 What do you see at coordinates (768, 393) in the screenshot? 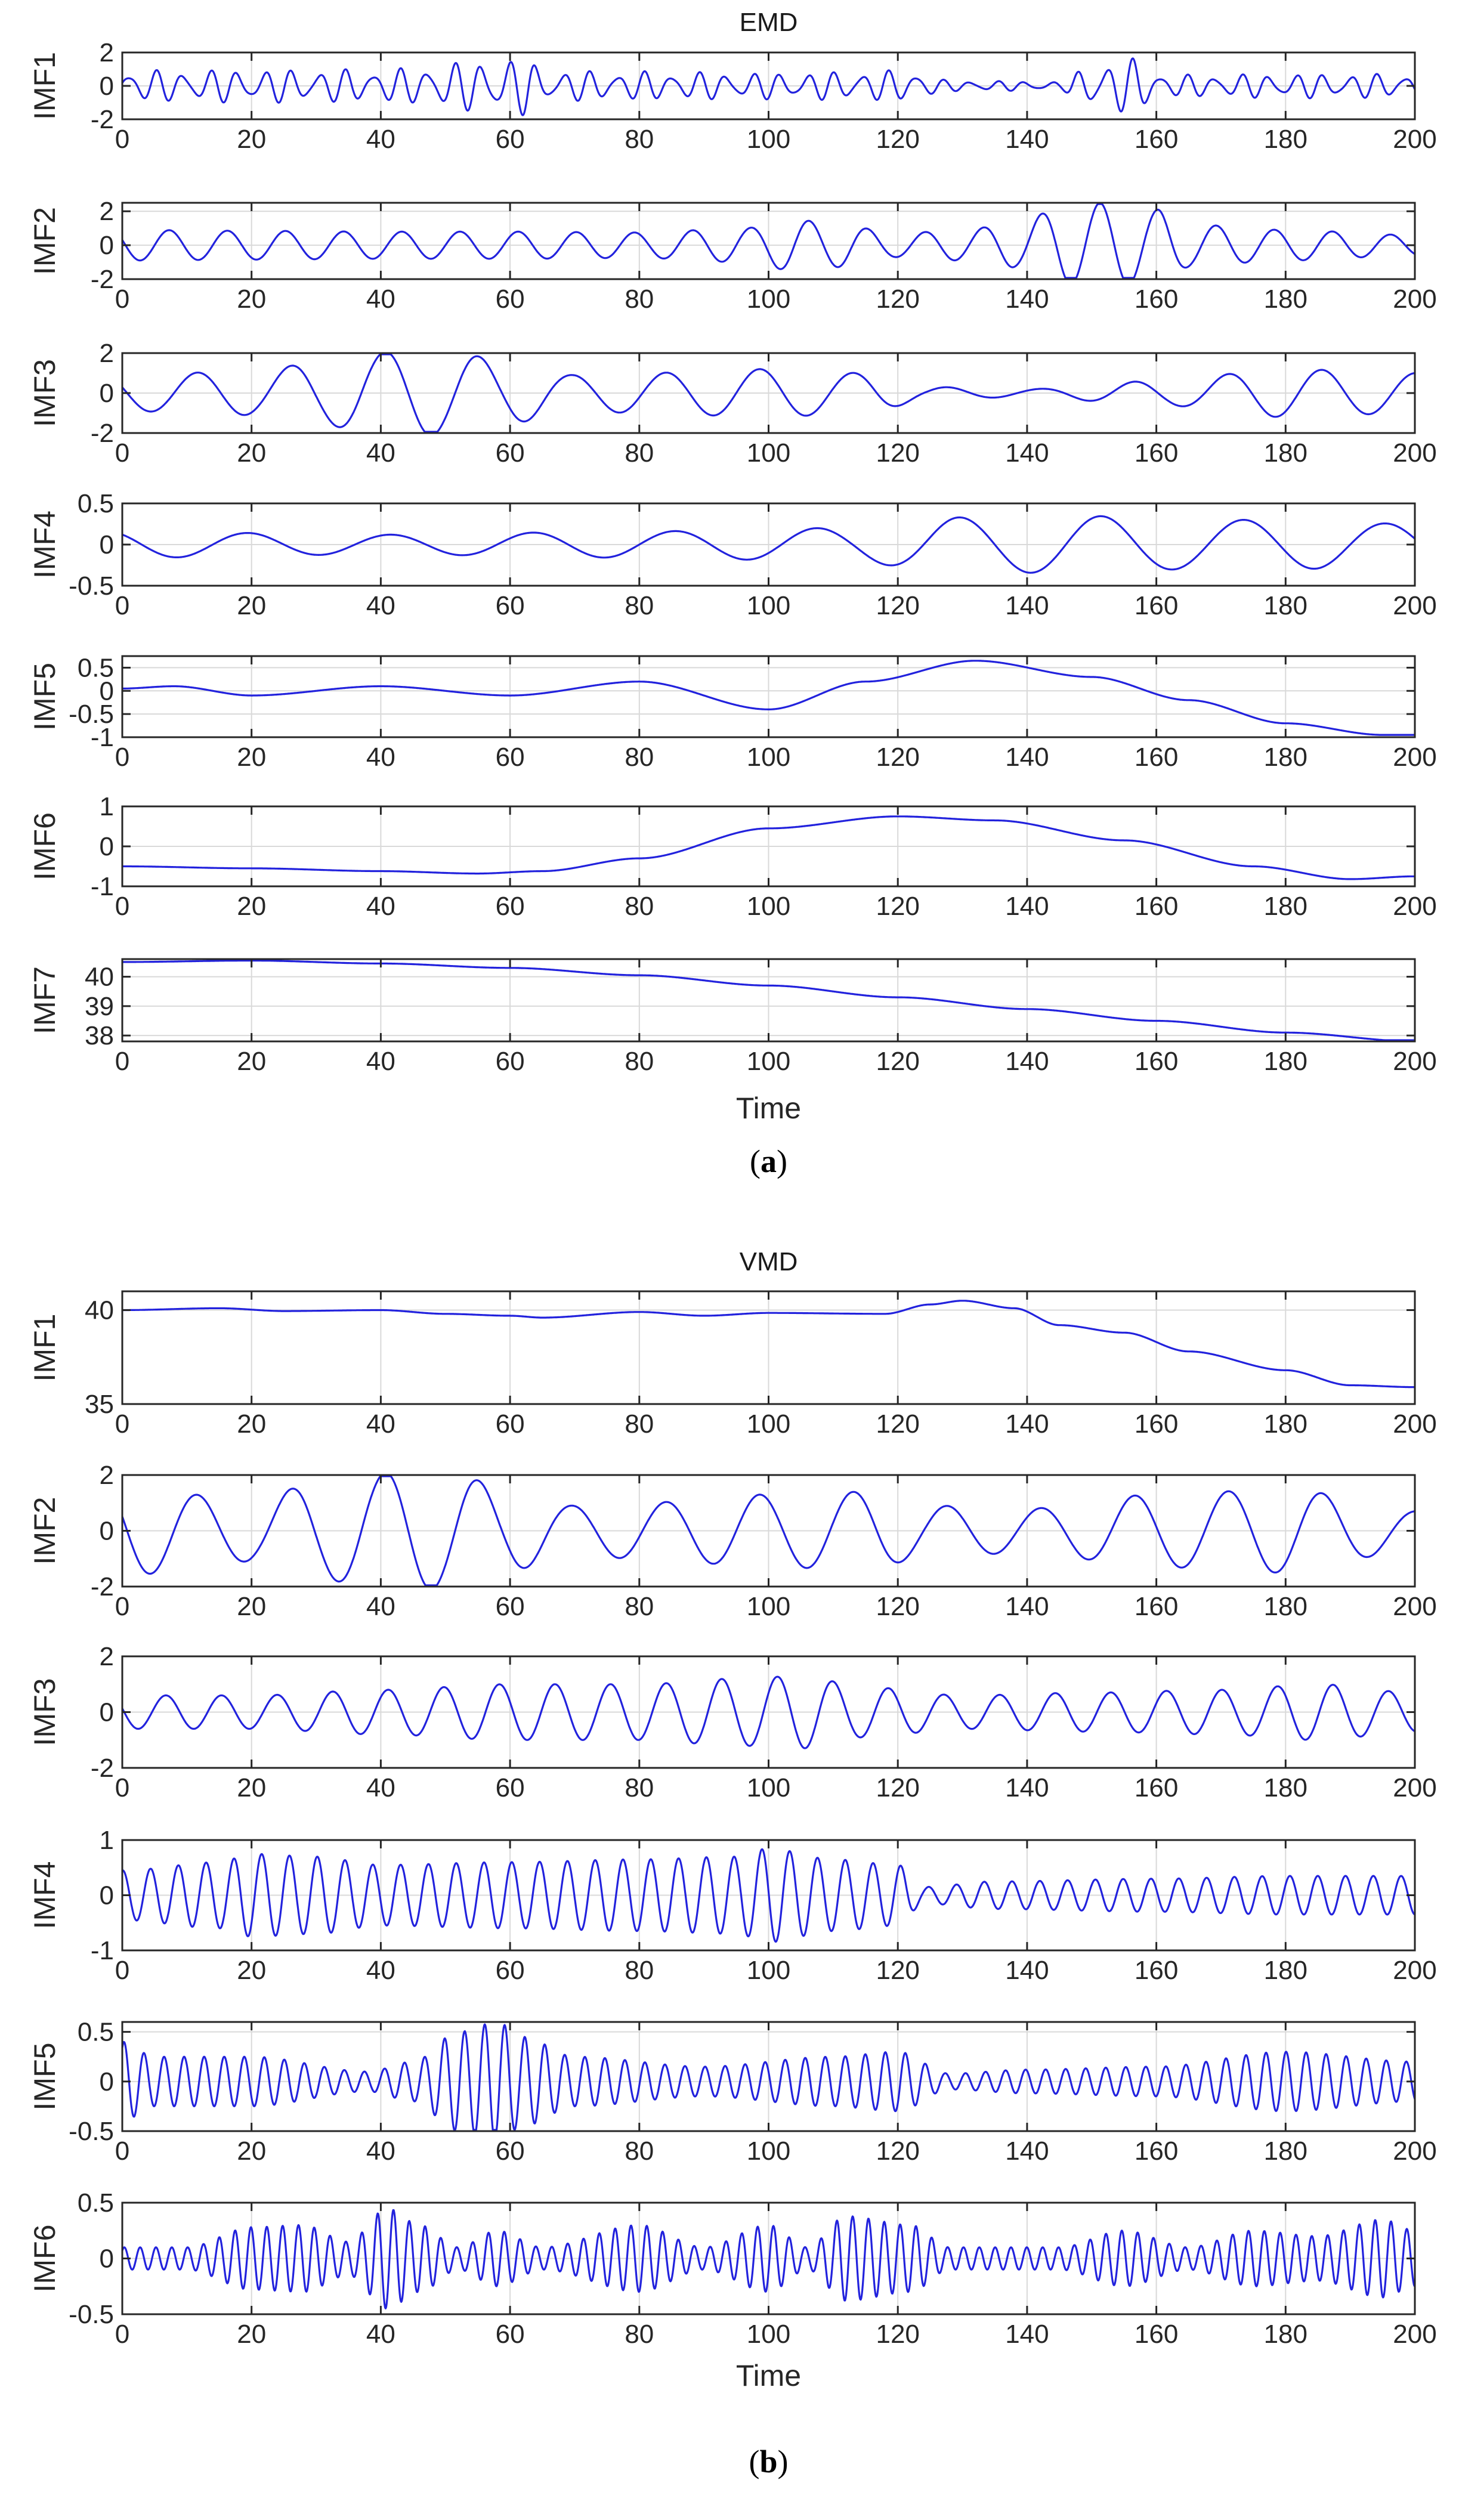
I see `series-line-imf3` at bounding box center [768, 393].